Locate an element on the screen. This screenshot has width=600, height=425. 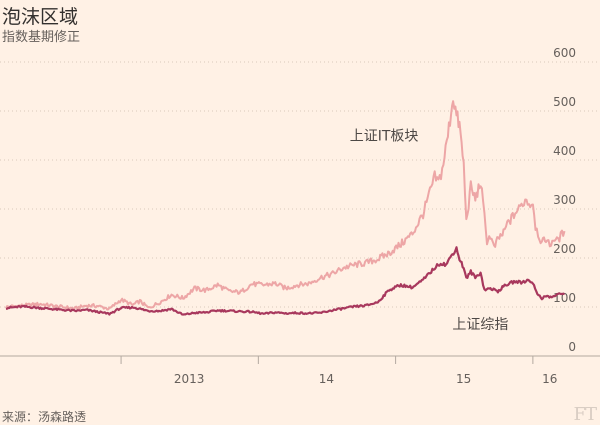
y-tick-label: 500 is located at coordinates (564, 102).